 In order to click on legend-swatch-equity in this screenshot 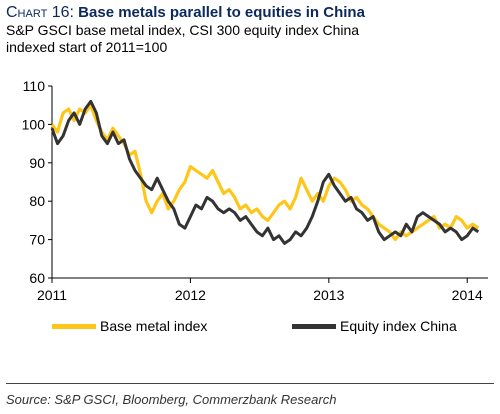, I will do `click(314, 326)`.